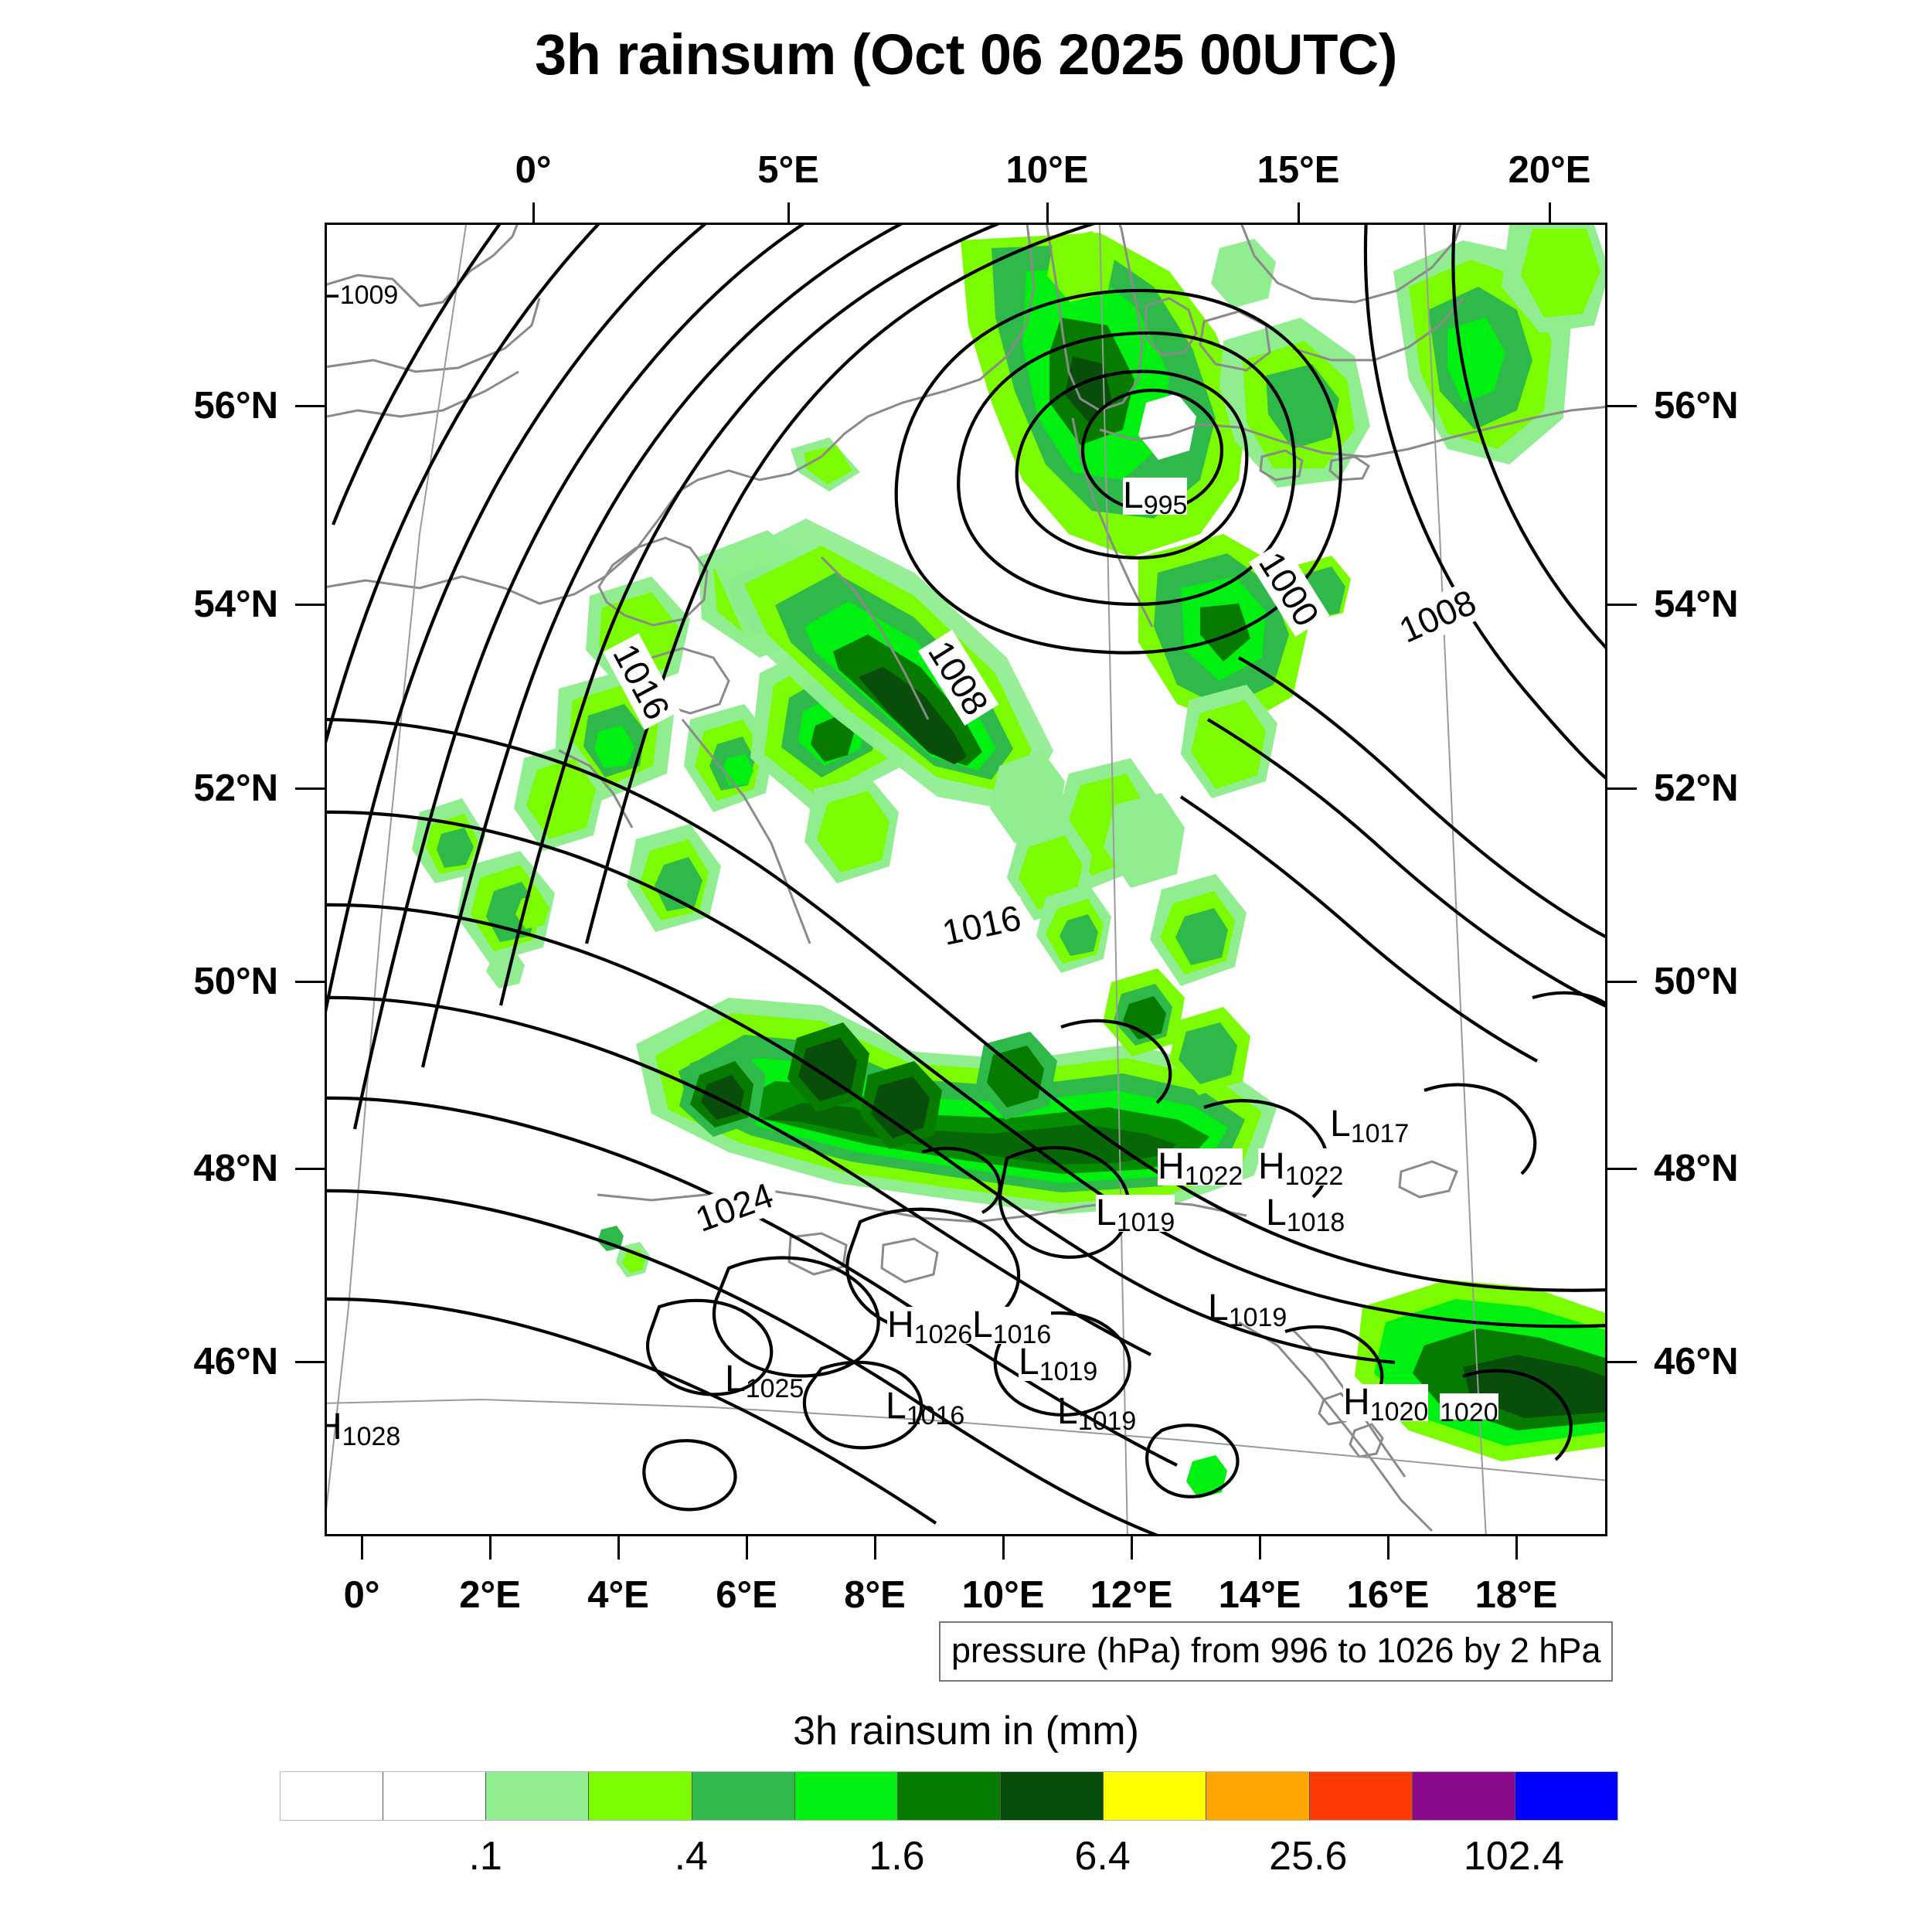 The image size is (1932, 1932). Describe the element at coordinates (897, 1856) in the screenshot. I see `colorbar-label-2: 1.6` at that location.